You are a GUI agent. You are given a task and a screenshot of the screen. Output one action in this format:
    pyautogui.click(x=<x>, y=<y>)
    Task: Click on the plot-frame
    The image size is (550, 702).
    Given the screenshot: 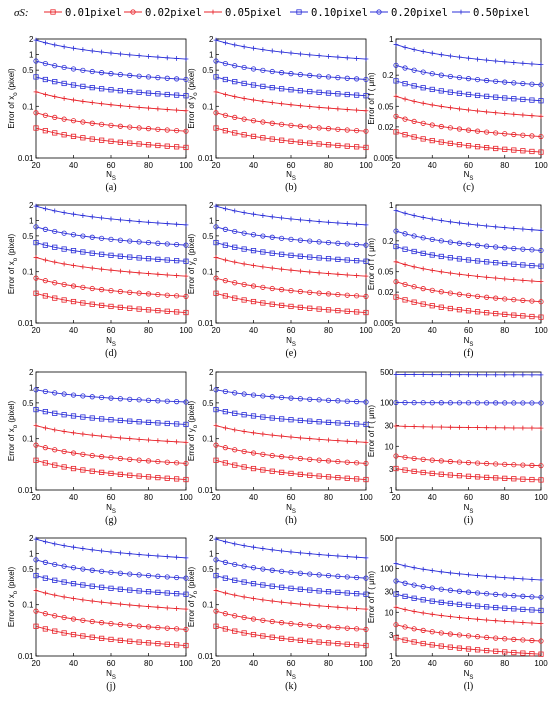 What is the action you would take?
    pyautogui.click(x=111, y=597)
    